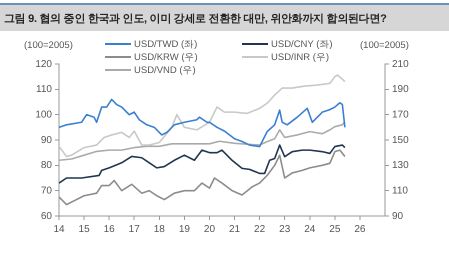  I want to click on legend-label: USD/INR (우), so click(300, 57).